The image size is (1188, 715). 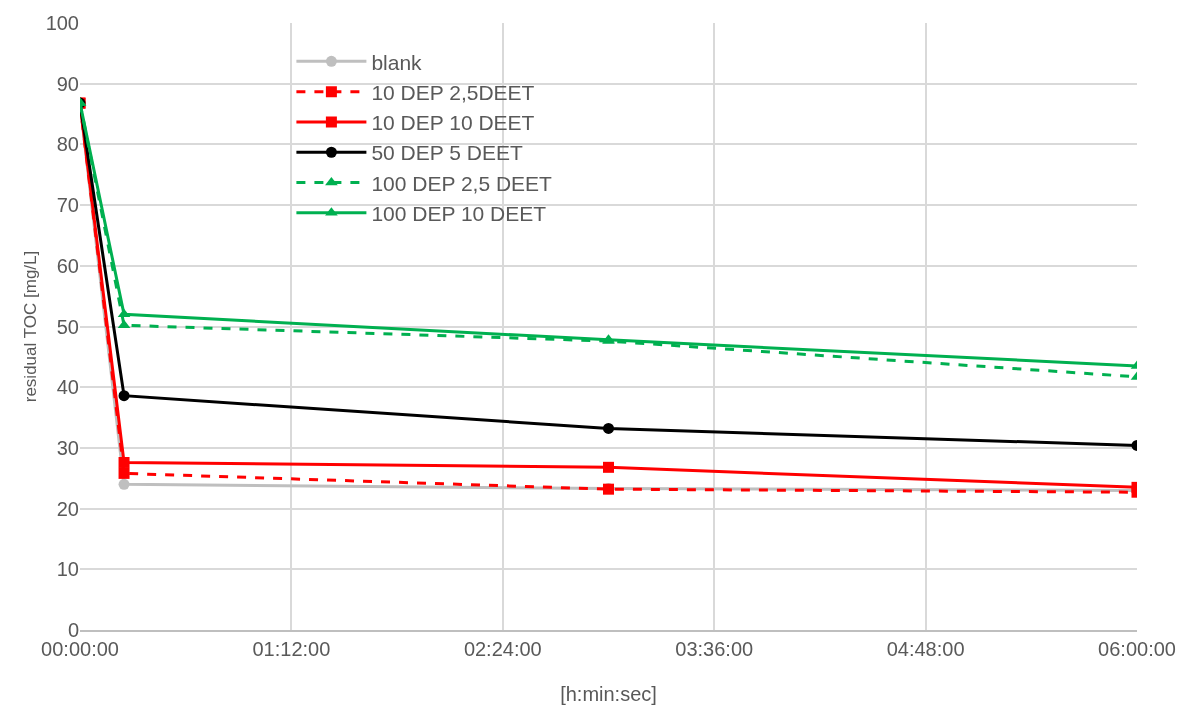 I want to click on x-tick-label: 03:36:00, so click(x=714, y=648).